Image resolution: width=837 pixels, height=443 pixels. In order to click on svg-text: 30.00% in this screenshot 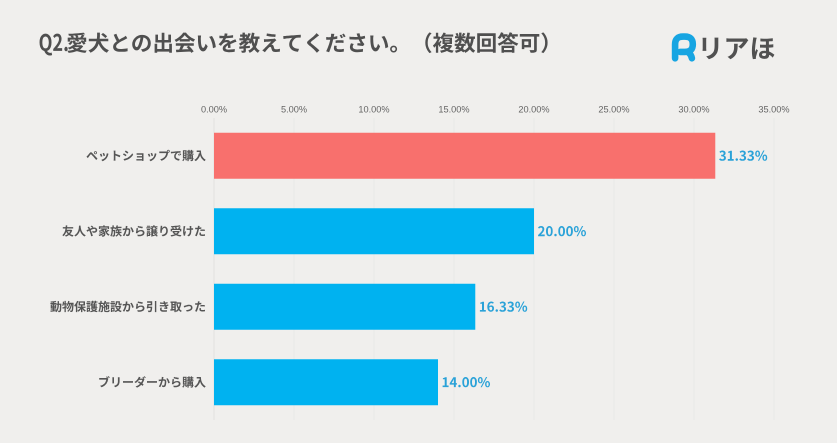, I will do `click(693, 110)`.